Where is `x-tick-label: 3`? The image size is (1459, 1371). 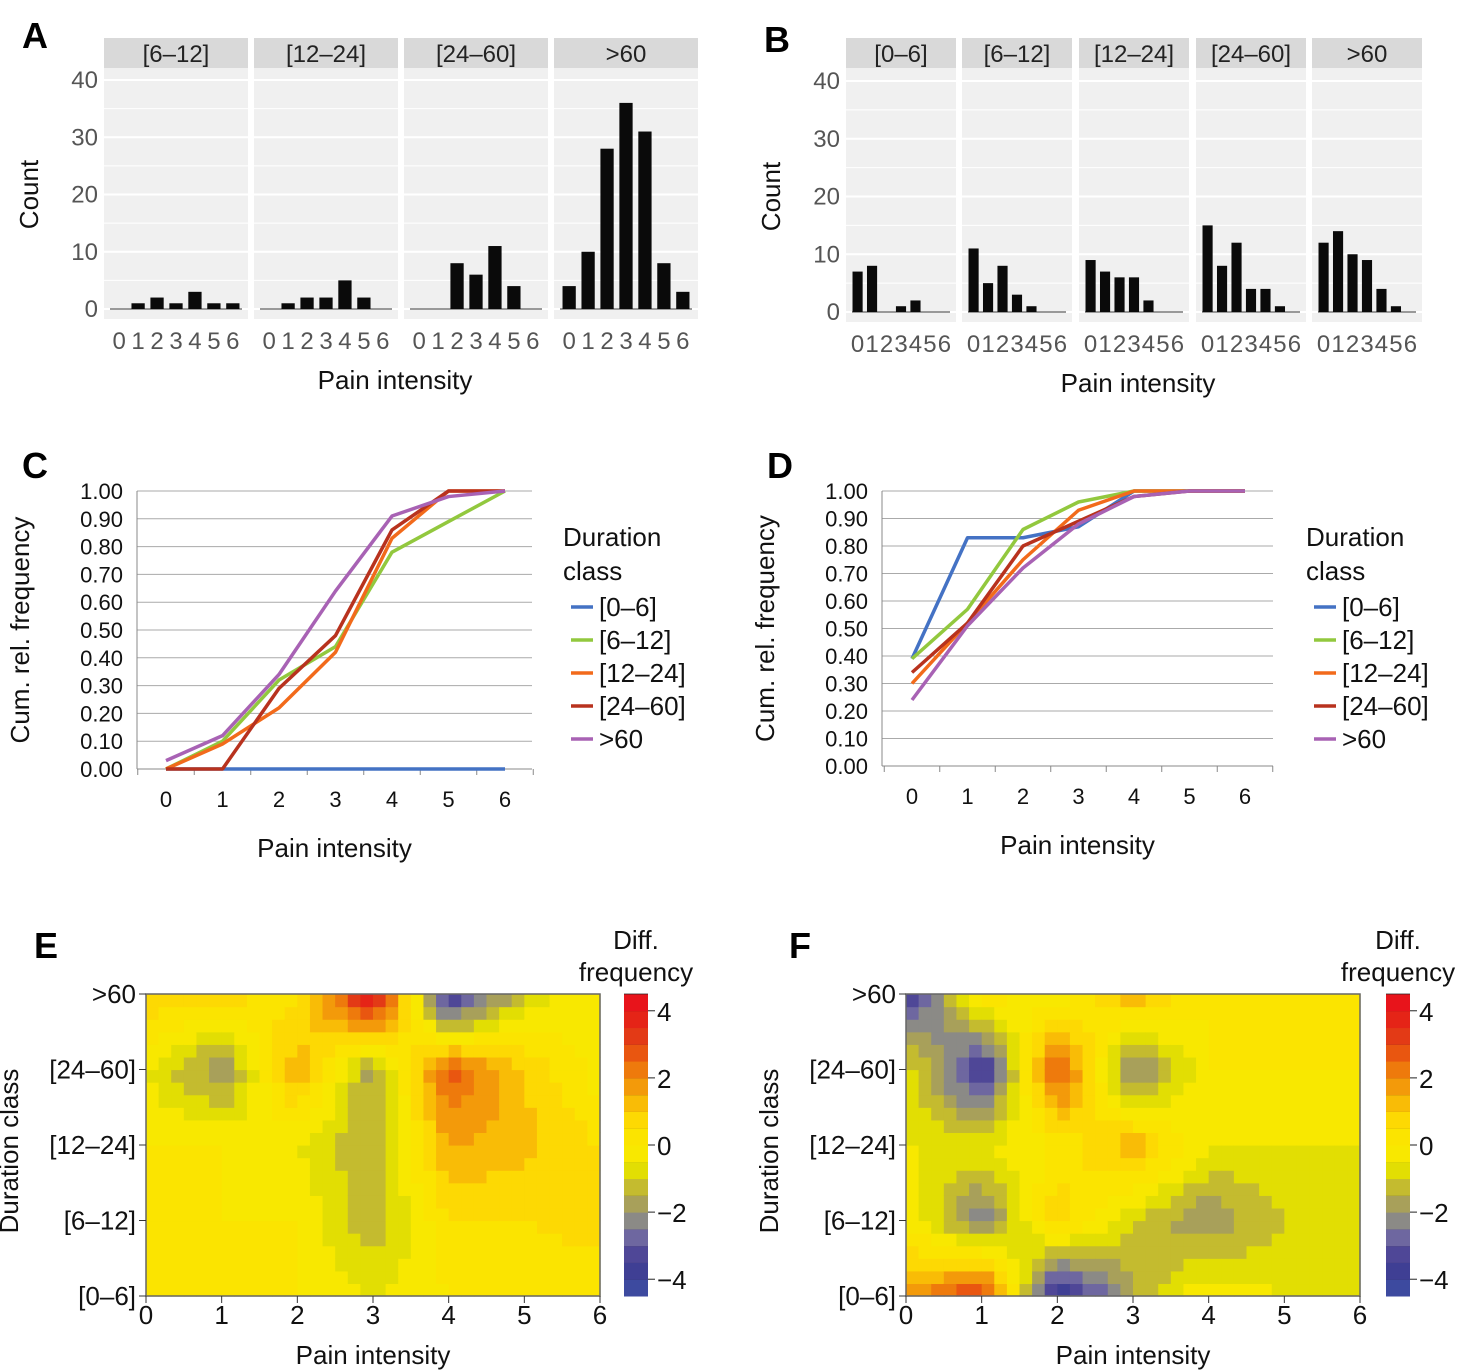 x-tick-label: 3 is located at coordinates (900, 344).